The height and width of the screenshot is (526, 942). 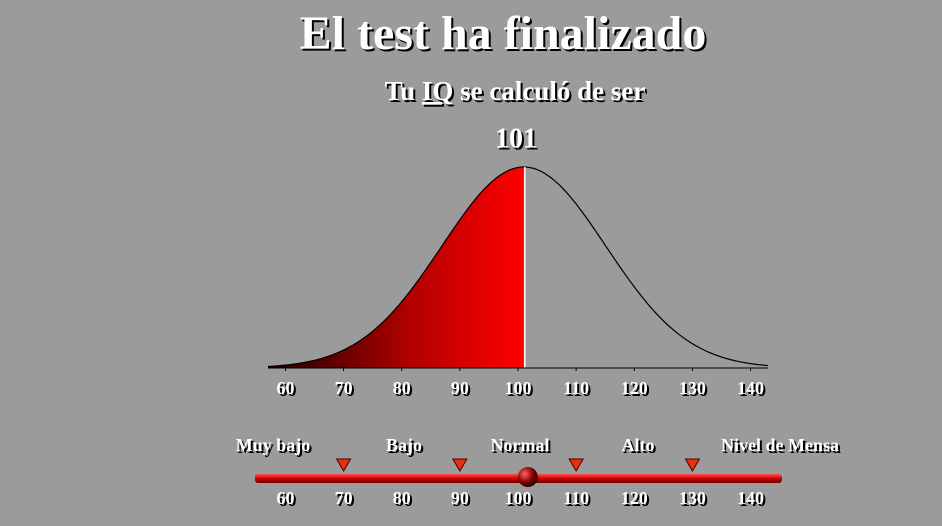 I want to click on level-label: Normal, so click(x=520, y=445).